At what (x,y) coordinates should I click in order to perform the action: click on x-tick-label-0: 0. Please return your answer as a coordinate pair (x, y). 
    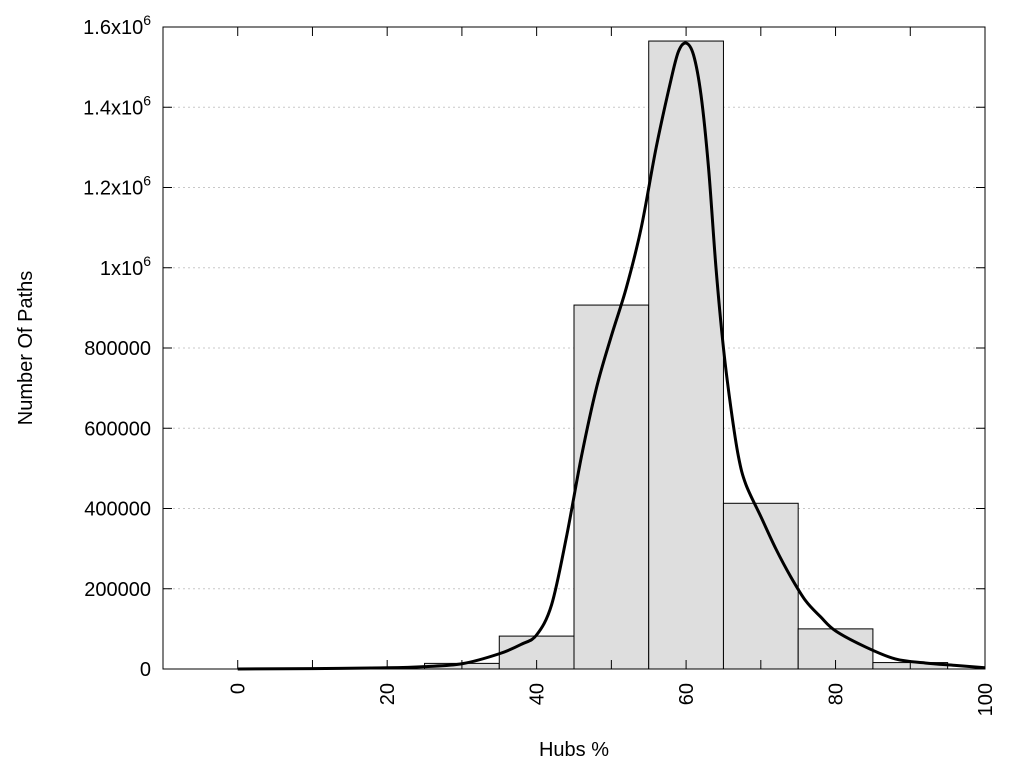
    Looking at the image, I should click on (239, 688).